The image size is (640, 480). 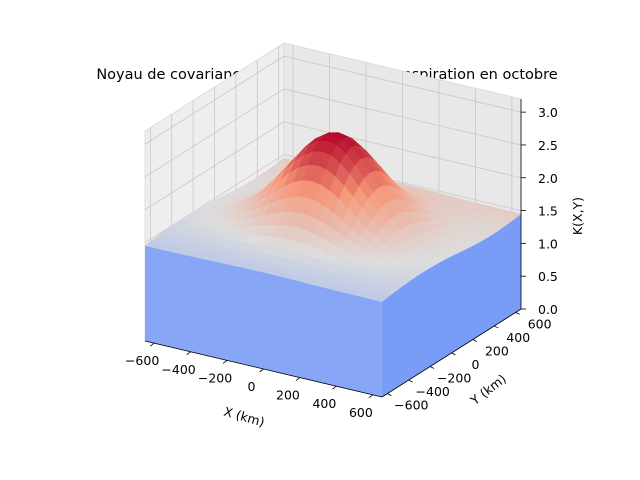 What do you see at coordinates (361, 412) in the screenshot?
I see `x-tick-label: 600` at bounding box center [361, 412].